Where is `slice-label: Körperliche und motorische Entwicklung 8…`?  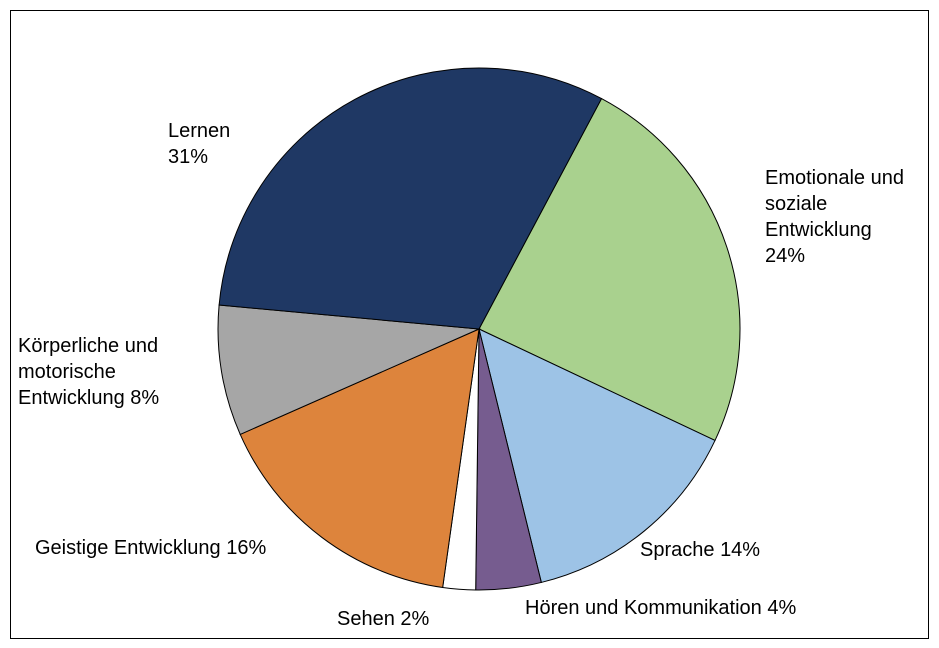
slice-label: Körperliche und motorische Entwicklung 8… is located at coordinates (113, 372).